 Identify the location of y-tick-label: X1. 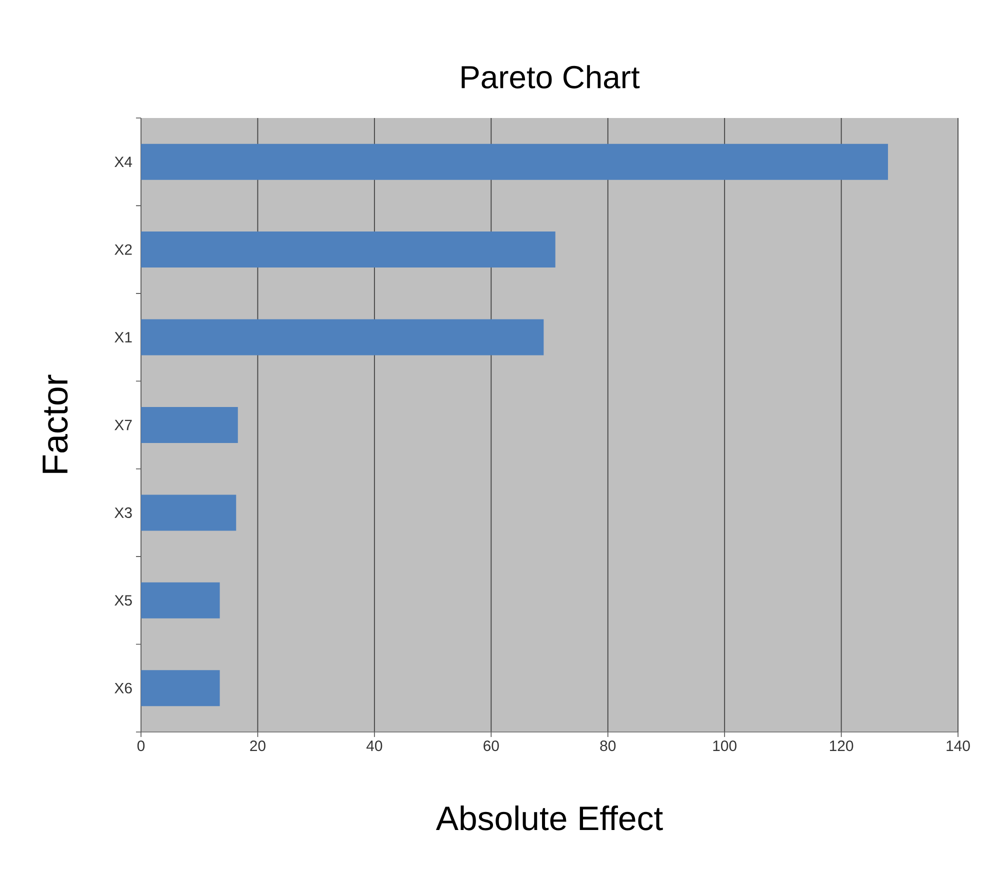
(123, 337).